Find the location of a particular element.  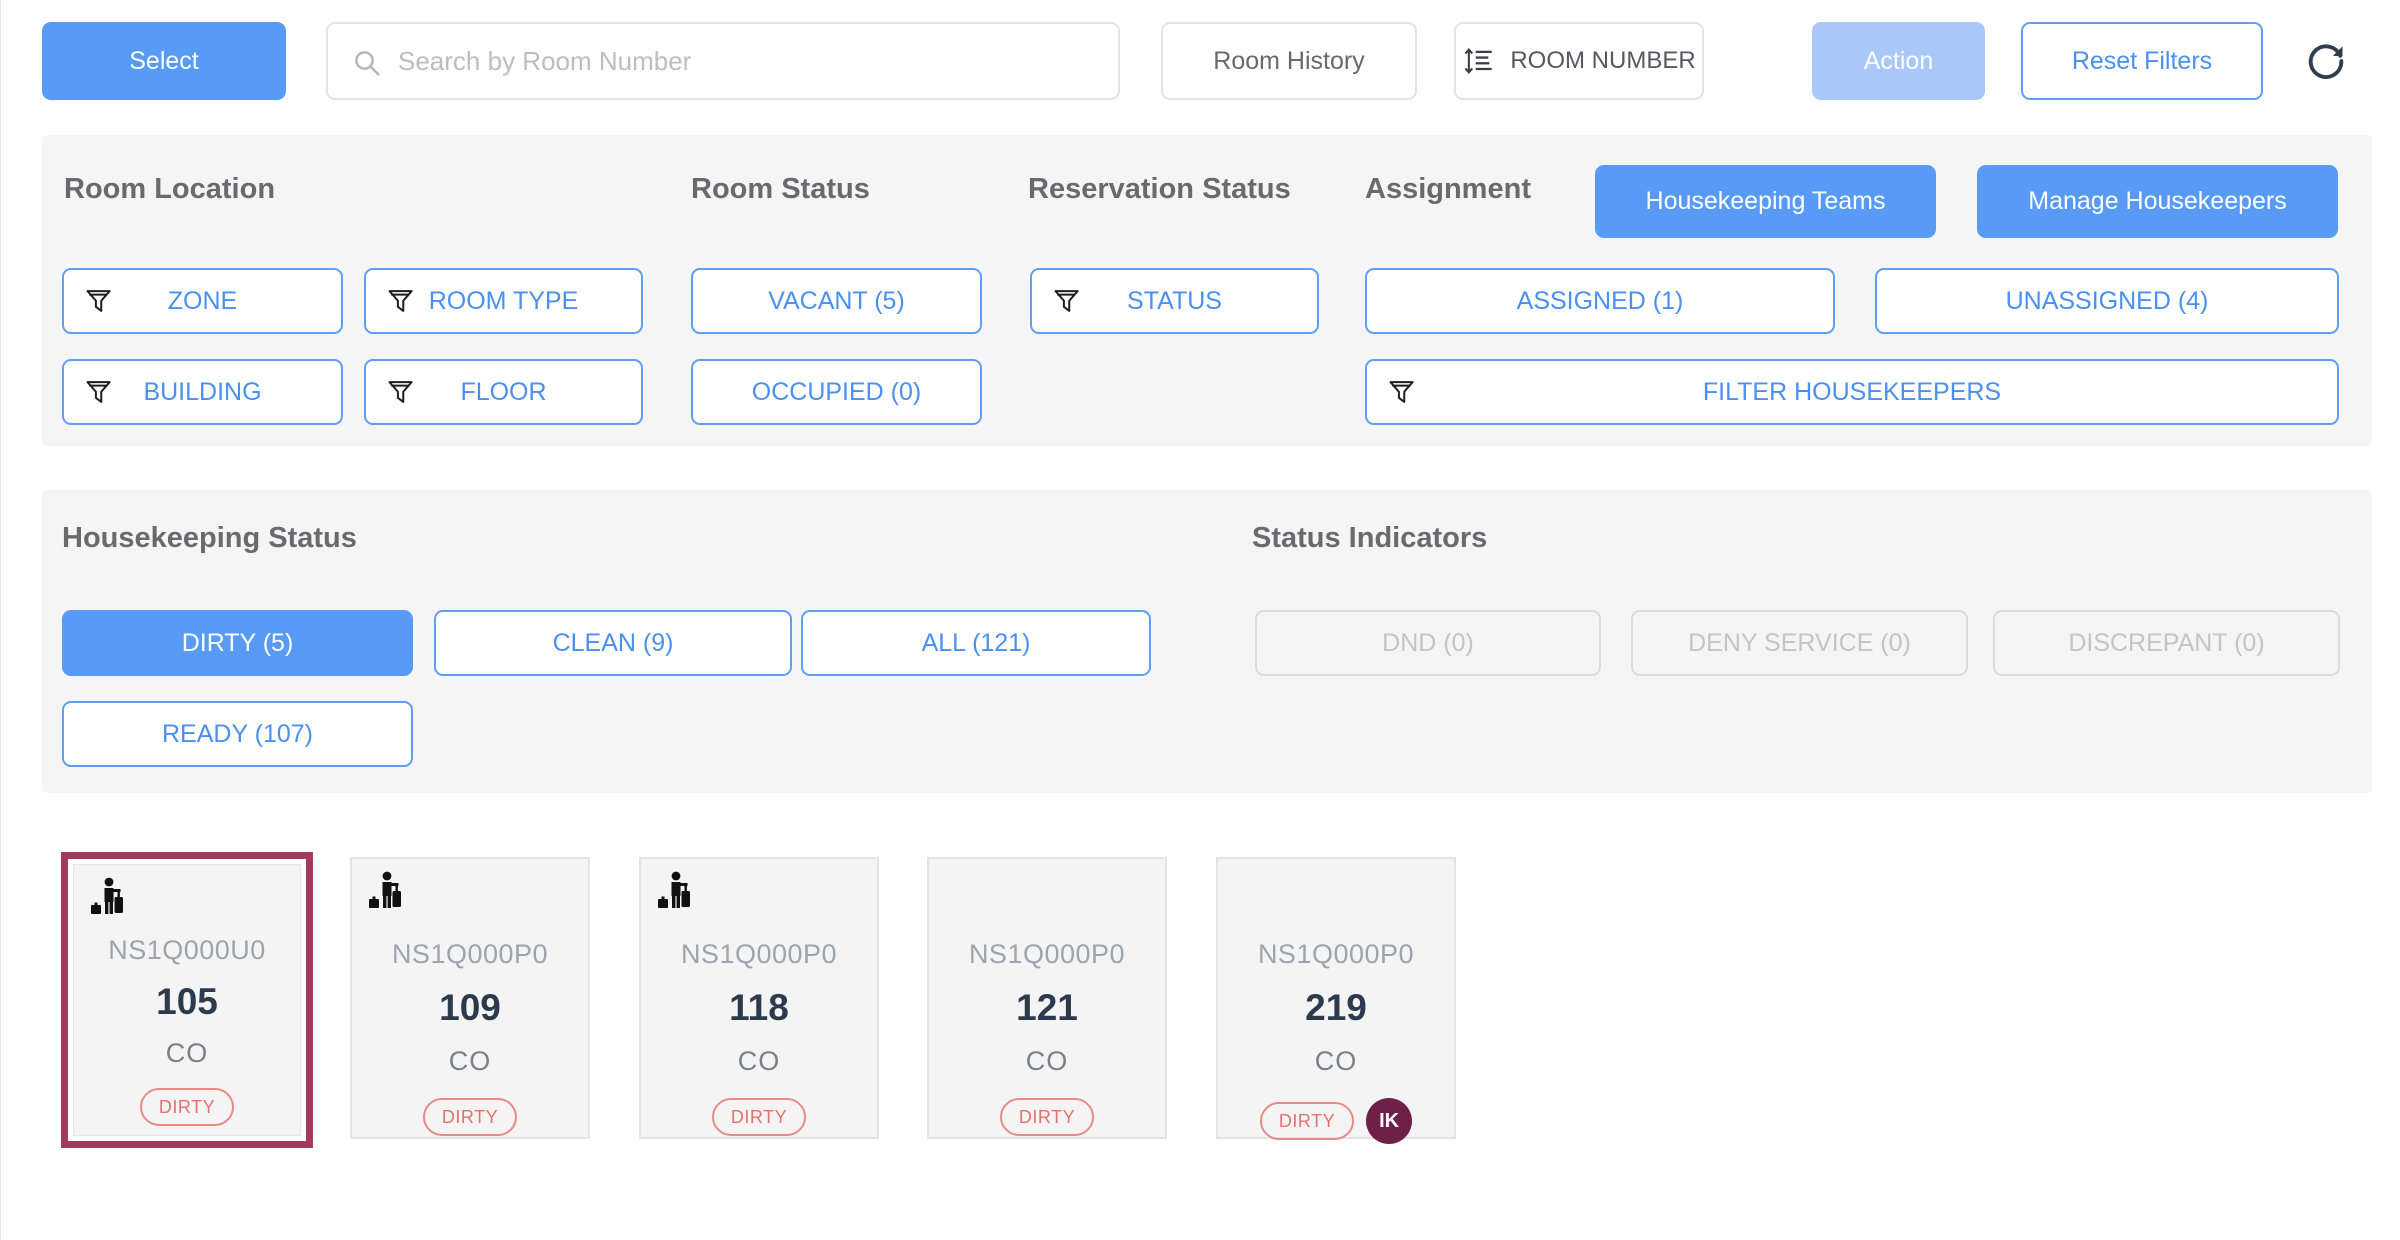

search-input is located at coordinates (723, 61).